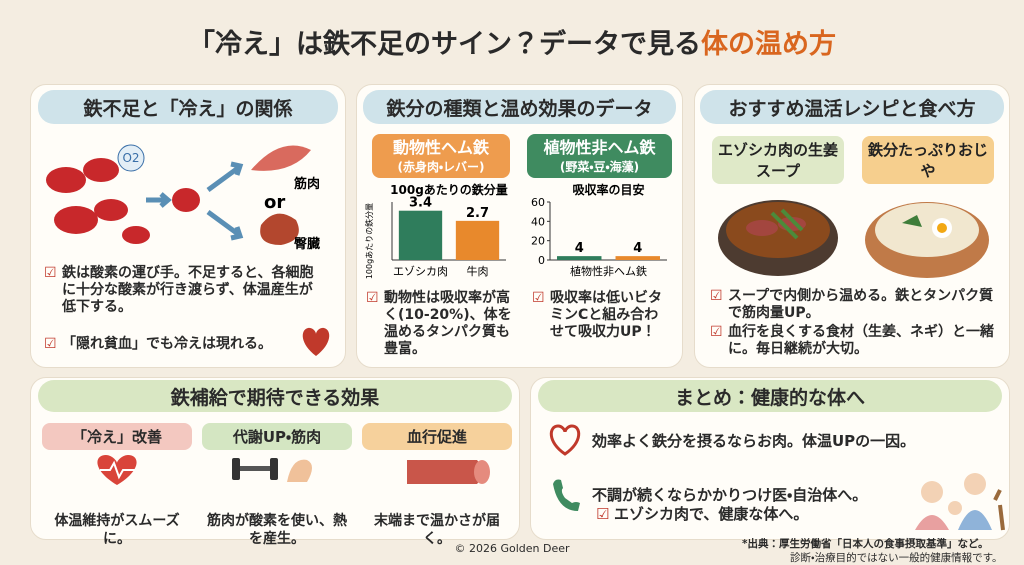 The width and height of the screenshot is (1024, 565). Describe the element at coordinates (183, 198) in the screenshot. I see `blood-illustration: O2 筋肉 or 臀臓` at that location.